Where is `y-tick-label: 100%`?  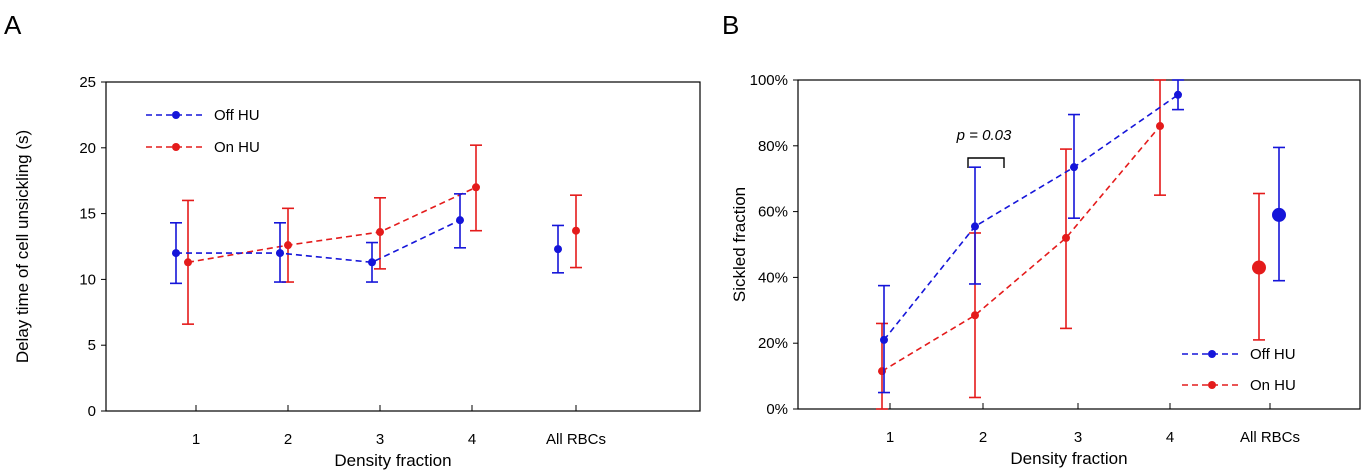
y-tick-label: 100% is located at coordinates (769, 80).